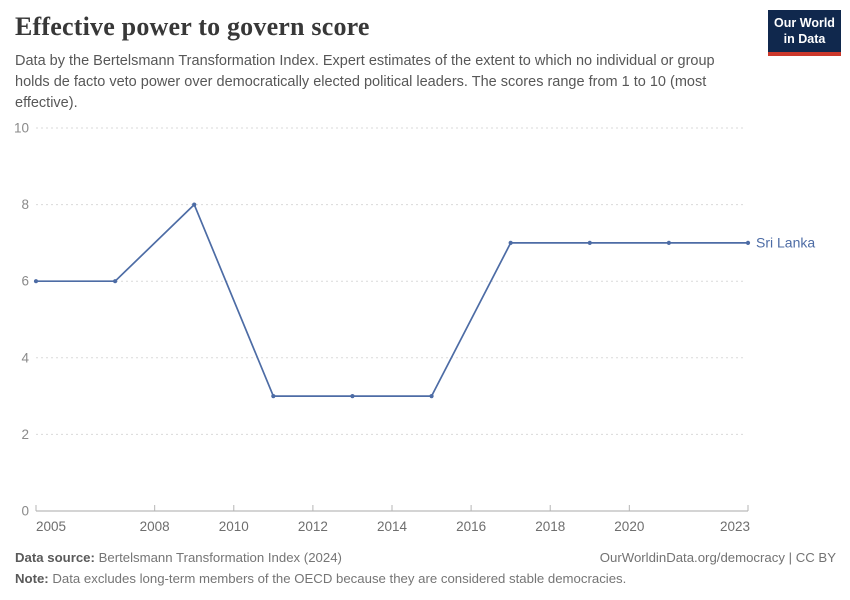 The height and width of the screenshot is (600, 850). Describe the element at coordinates (550, 526) in the screenshot. I see `x-tick-label: 2018` at that location.